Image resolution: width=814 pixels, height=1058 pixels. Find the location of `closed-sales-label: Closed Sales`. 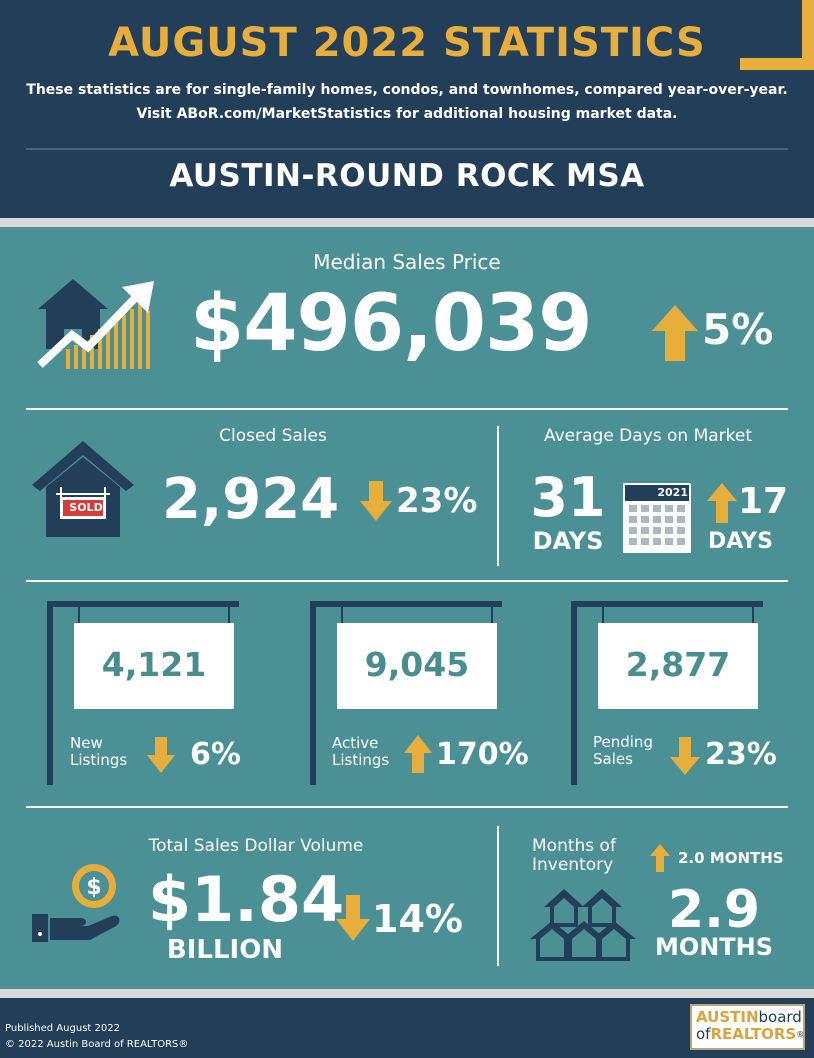

closed-sales-label: Closed Sales is located at coordinates (273, 436).